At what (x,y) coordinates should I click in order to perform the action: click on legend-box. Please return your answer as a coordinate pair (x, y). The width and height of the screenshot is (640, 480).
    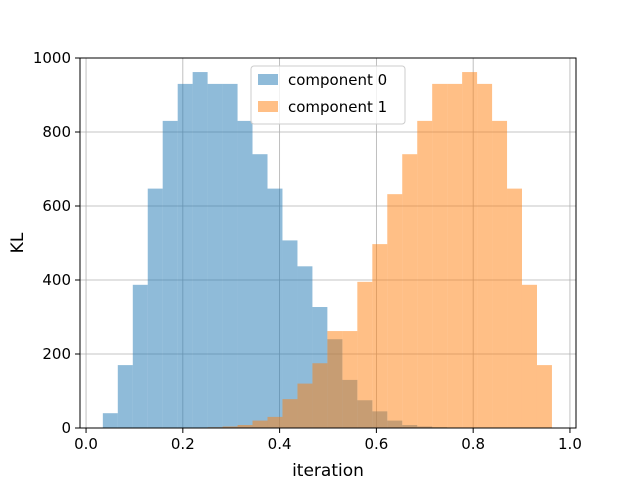
    Looking at the image, I should click on (328, 95).